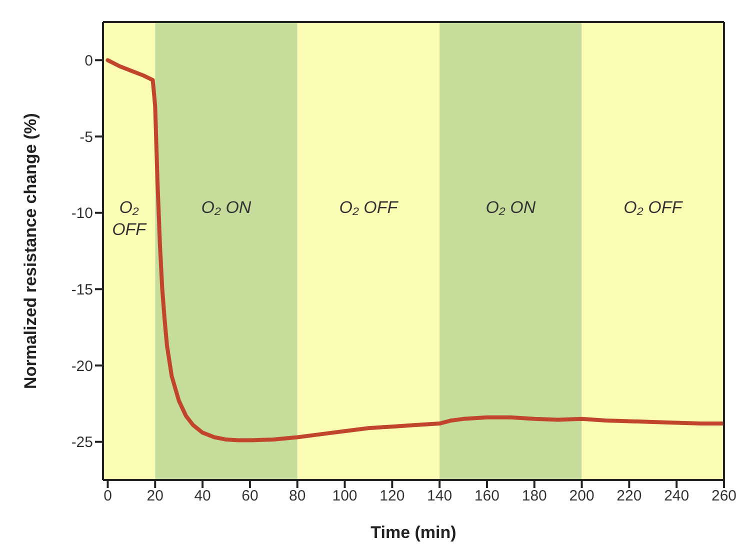  Describe the element at coordinates (82, 213) in the screenshot. I see `y-tick-label: -10` at that location.